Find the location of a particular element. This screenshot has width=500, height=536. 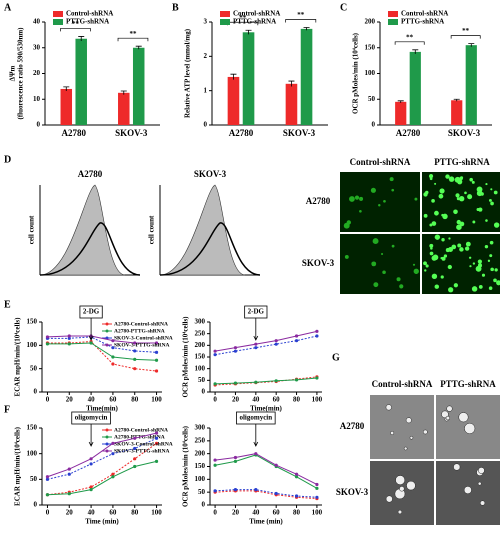

x-tick-label: A2780 is located at coordinates (408, 133).